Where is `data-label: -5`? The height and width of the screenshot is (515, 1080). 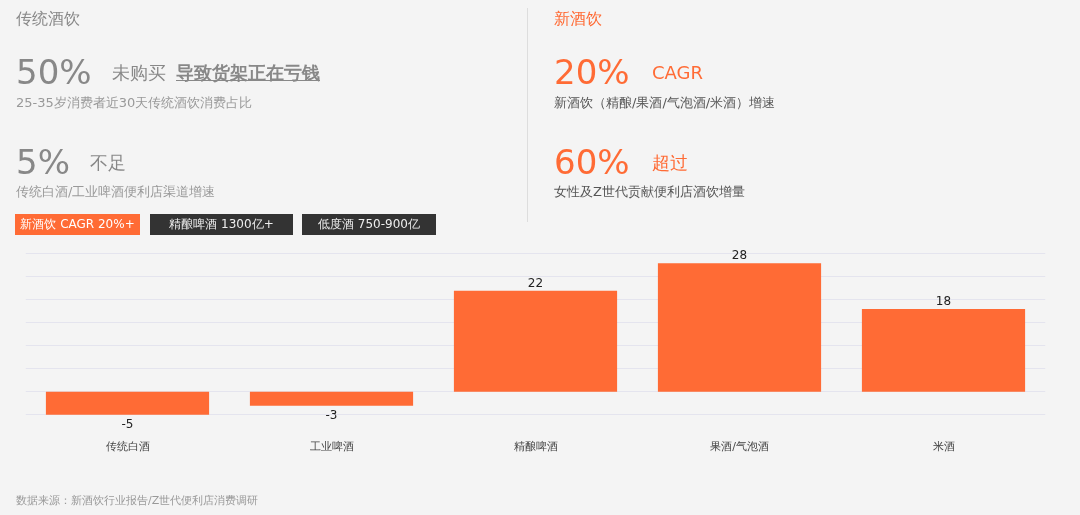 data-label: -5 is located at coordinates (127, 423).